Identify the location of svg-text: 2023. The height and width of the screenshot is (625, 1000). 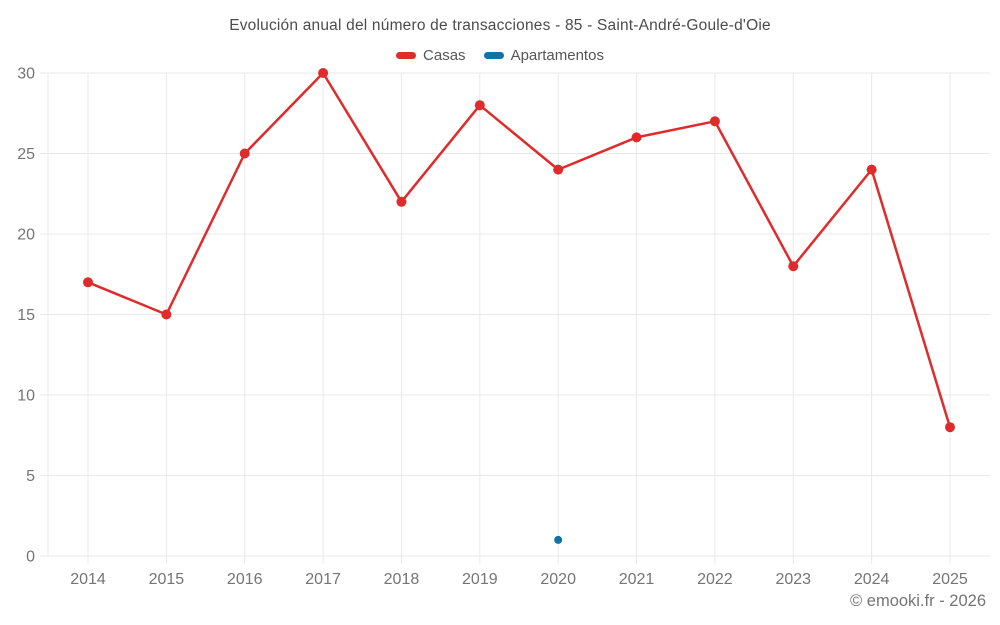
(793, 579).